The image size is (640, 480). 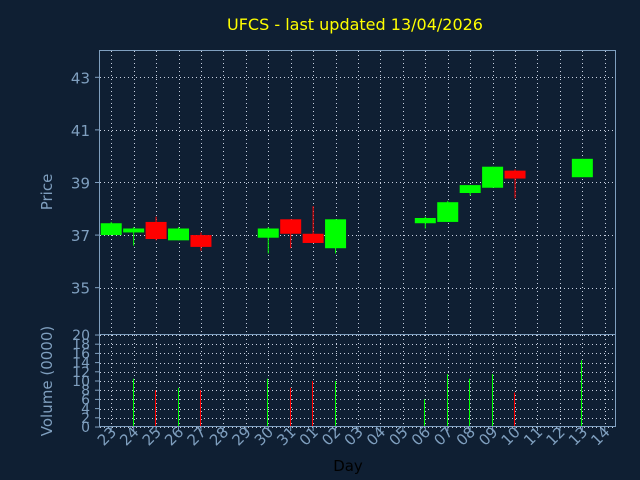 What do you see at coordinates (355, 24) in the screenshot?
I see `chart-title: UFCS - last updated 13/04/2026` at bounding box center [355, 24].